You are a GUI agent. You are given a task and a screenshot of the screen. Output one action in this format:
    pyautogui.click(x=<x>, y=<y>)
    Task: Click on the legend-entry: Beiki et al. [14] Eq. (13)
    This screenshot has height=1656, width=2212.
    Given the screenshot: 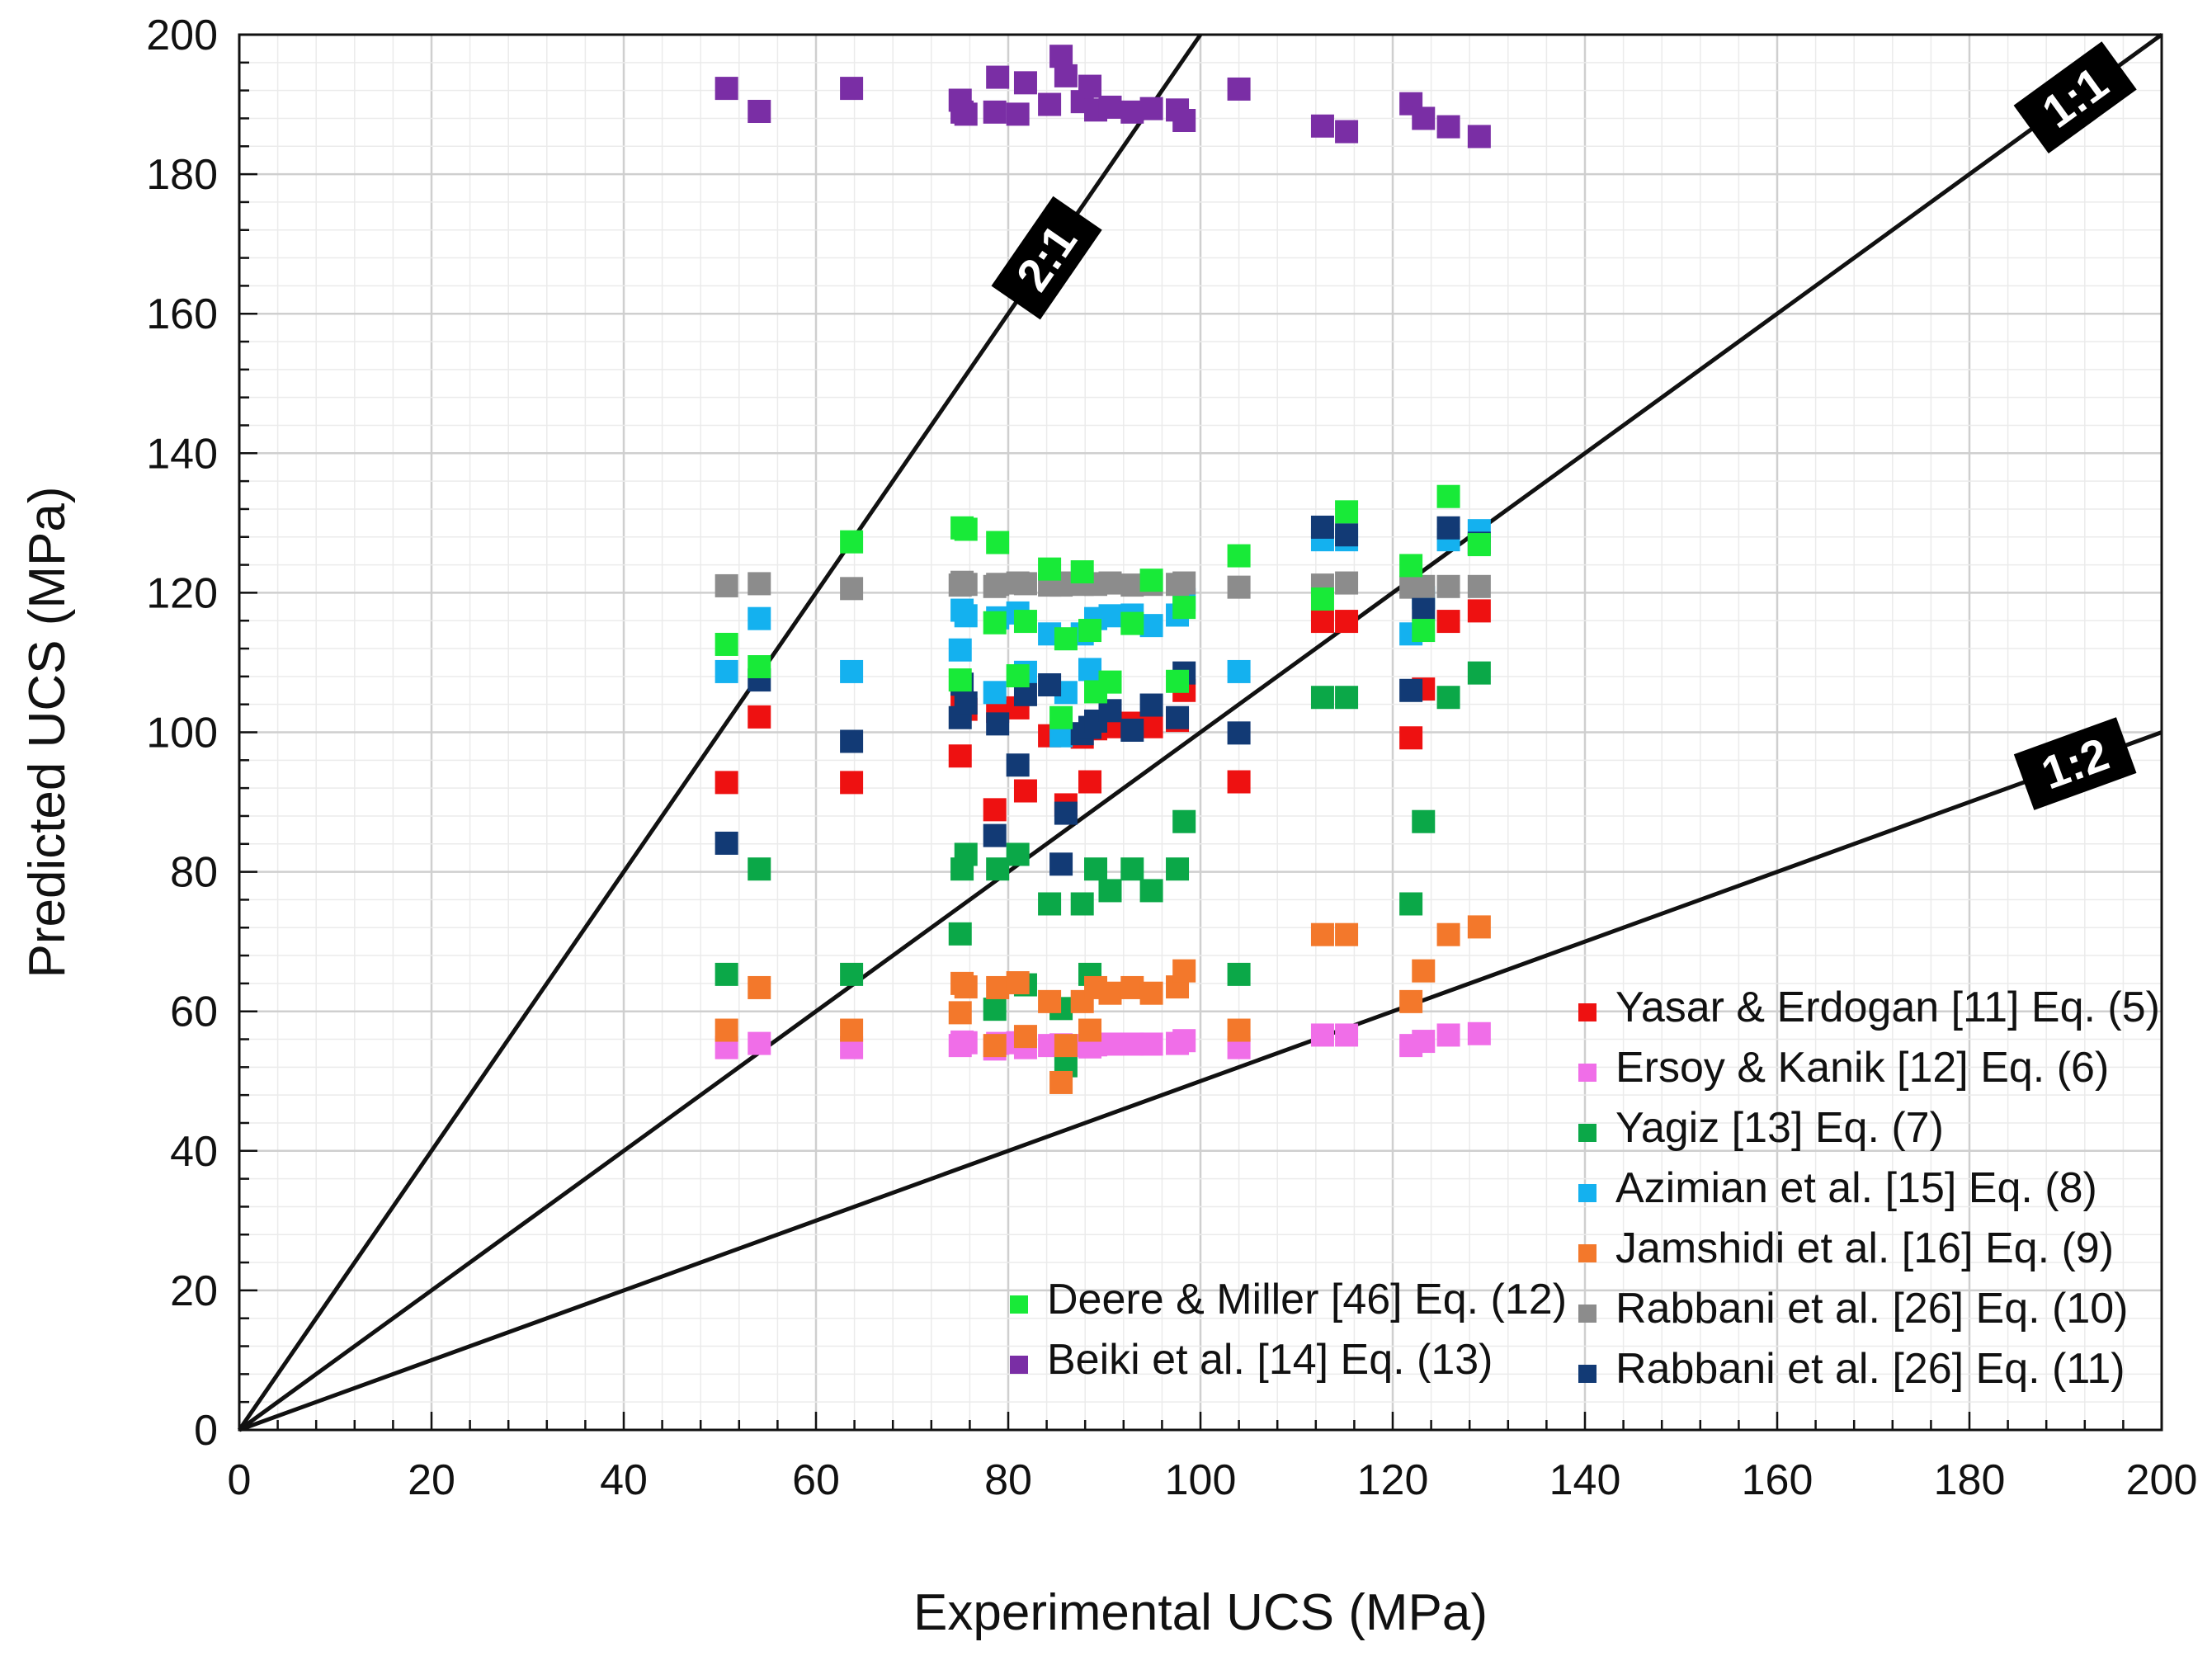 What is the action you would take?
    pyautogui.click(x=1270, y=1360)
    